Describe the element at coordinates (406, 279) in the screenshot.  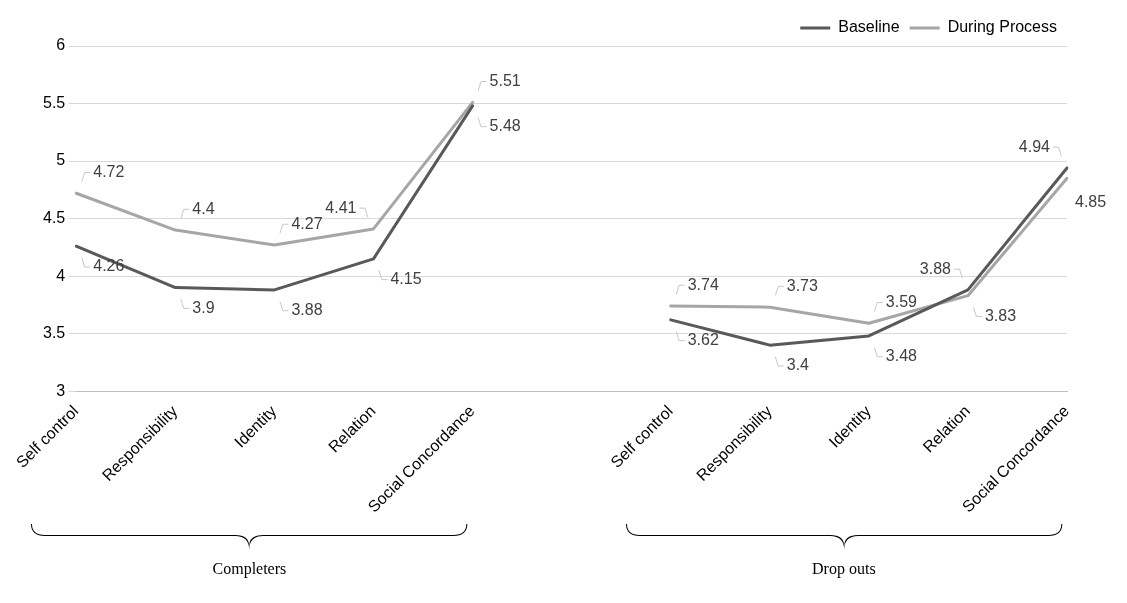
I see `data-label: 4.15` at that location.